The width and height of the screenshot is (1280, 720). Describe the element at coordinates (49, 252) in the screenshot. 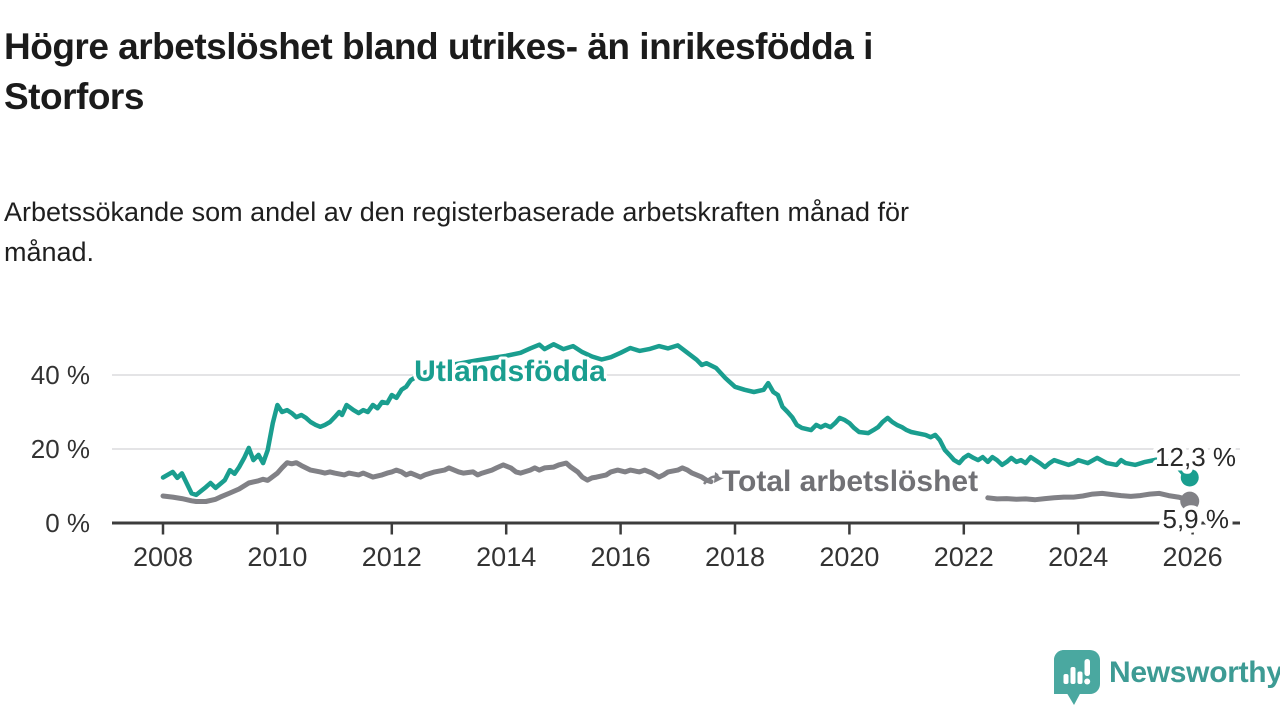

I see `page-subtitle-line-2: månad.` at that location.